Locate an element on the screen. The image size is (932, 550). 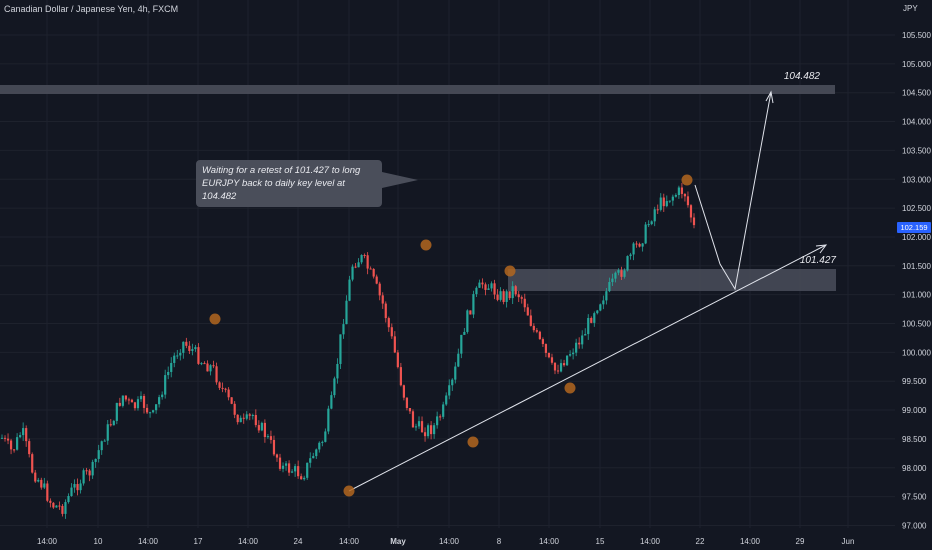
x-tick-label: 8 is located at coordinates (499, 541).